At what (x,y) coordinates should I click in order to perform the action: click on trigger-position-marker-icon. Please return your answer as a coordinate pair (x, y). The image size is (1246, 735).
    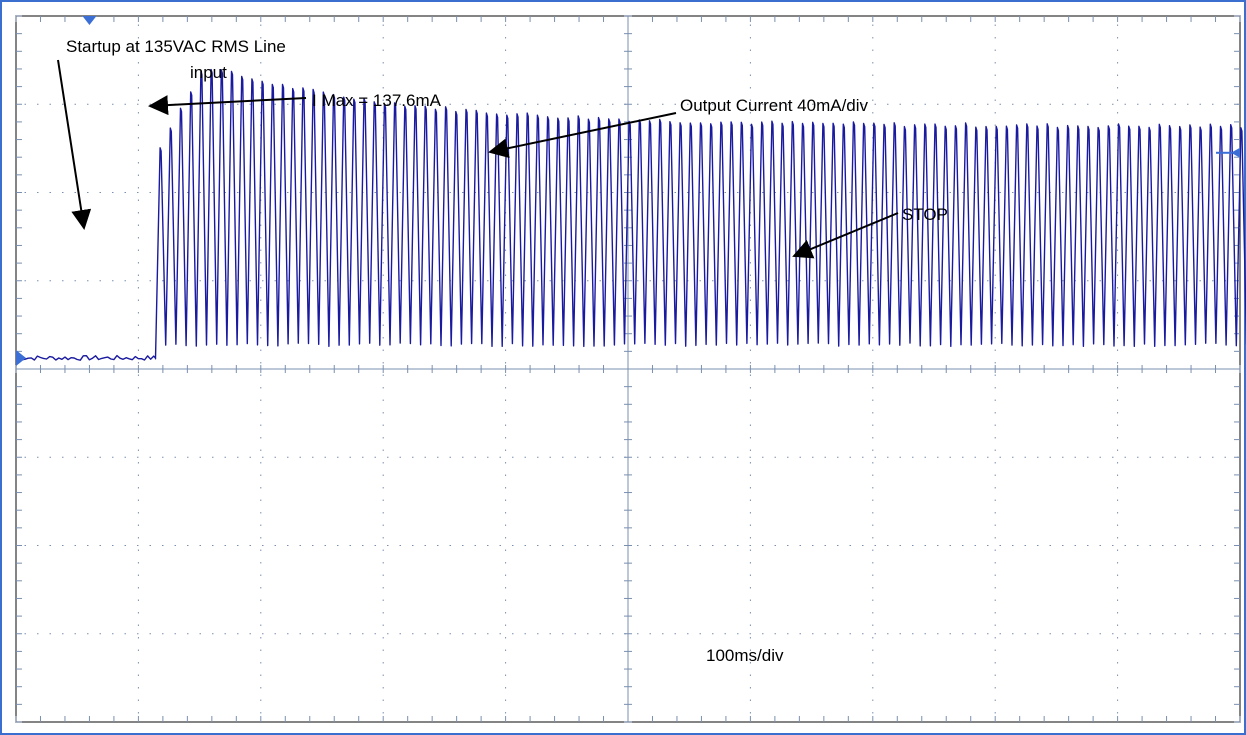
    Looking at the image, I should click on (89, 20).